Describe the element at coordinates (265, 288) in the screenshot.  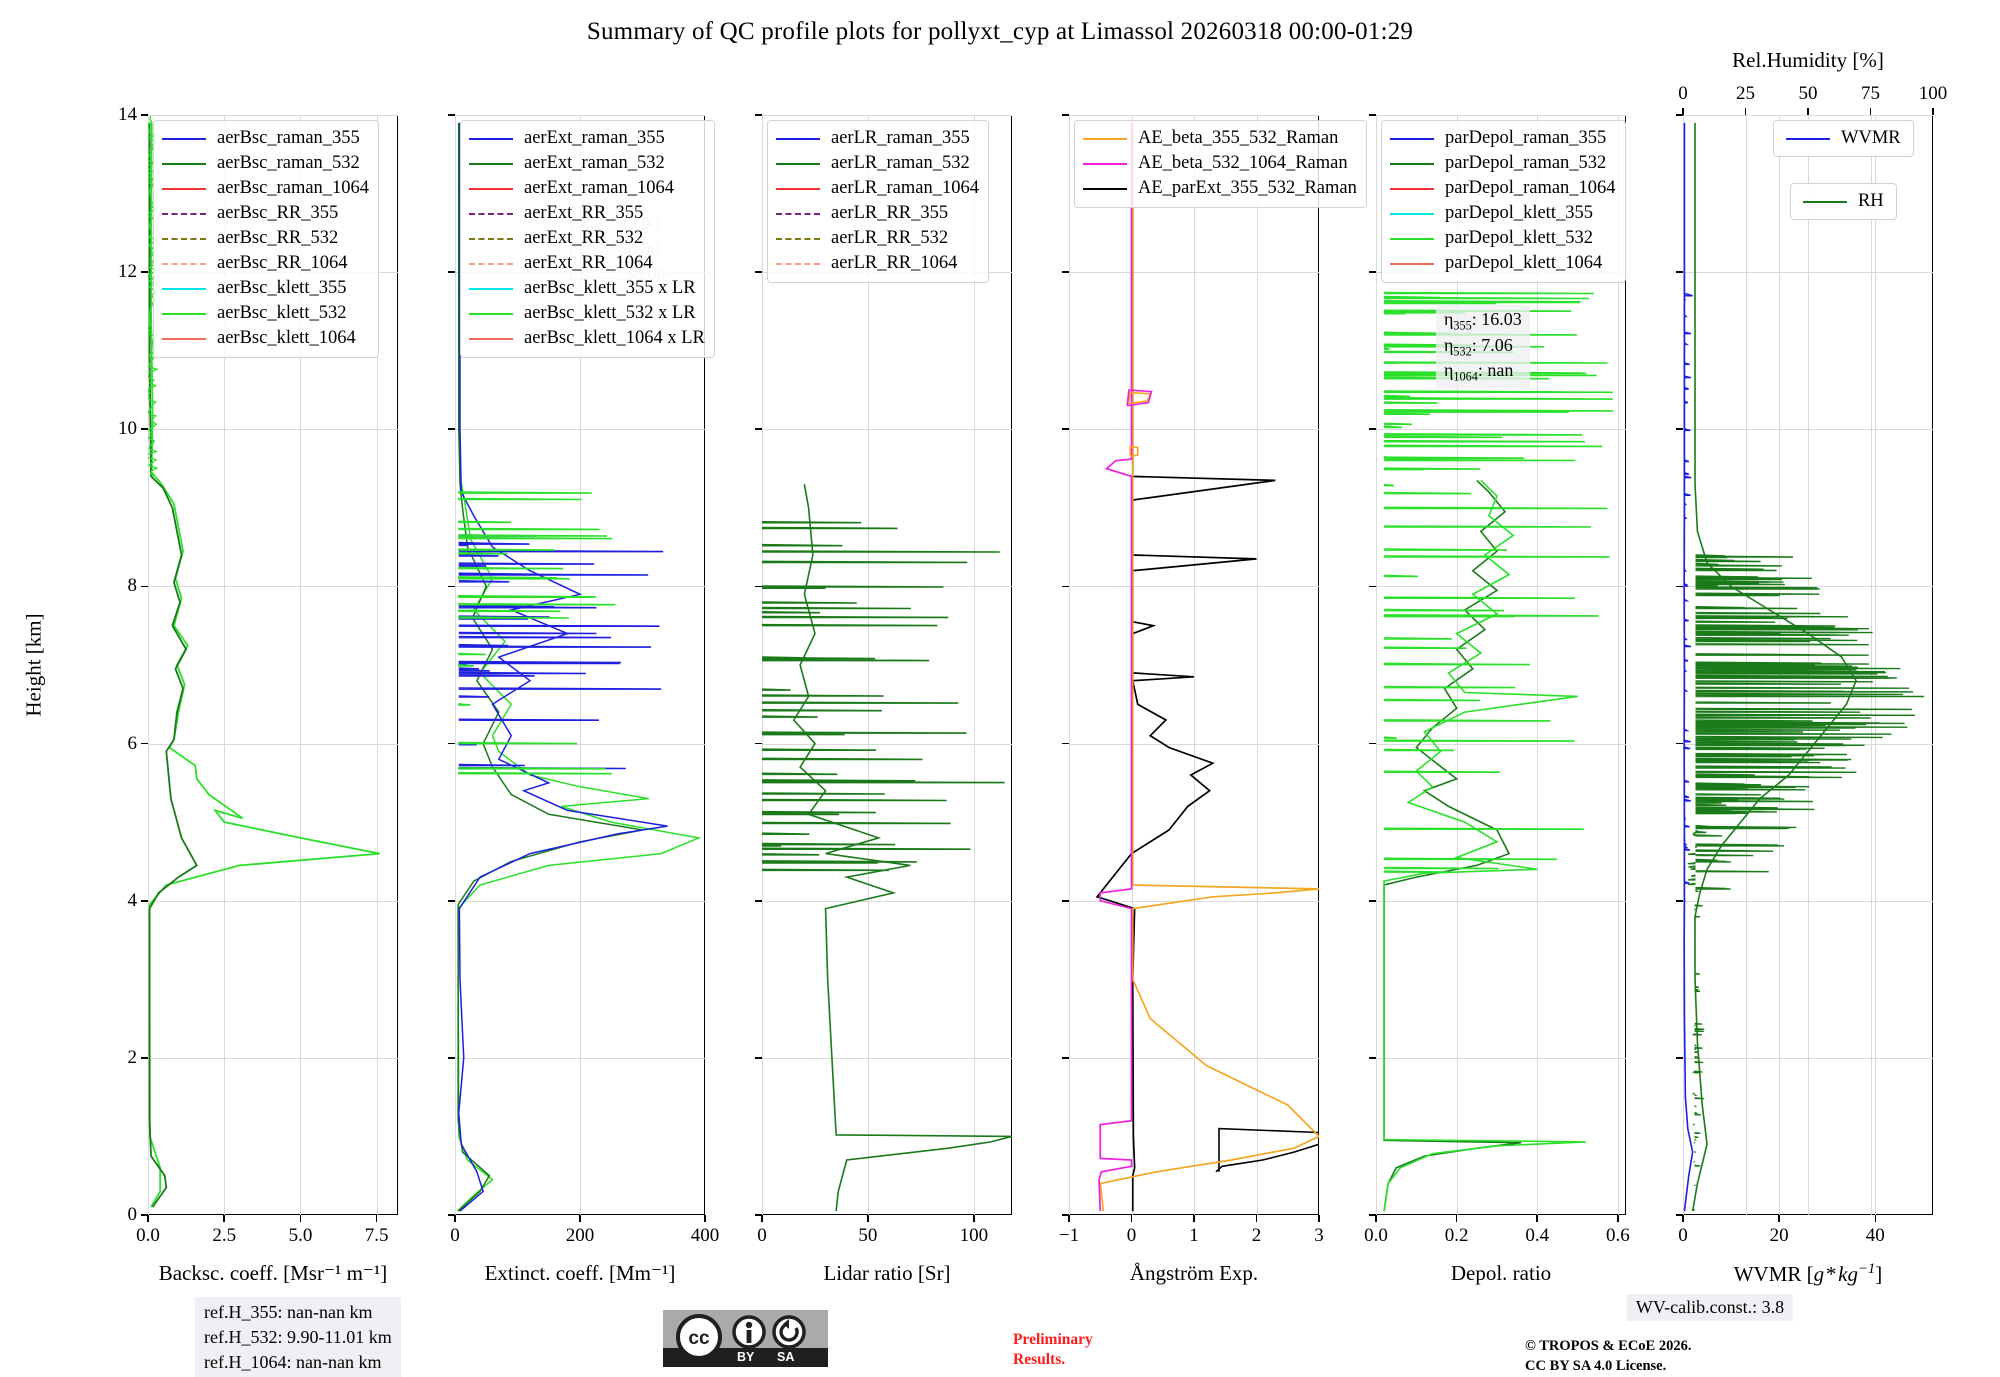
I see `legend-item: aerBsc_klett_355` at that location.